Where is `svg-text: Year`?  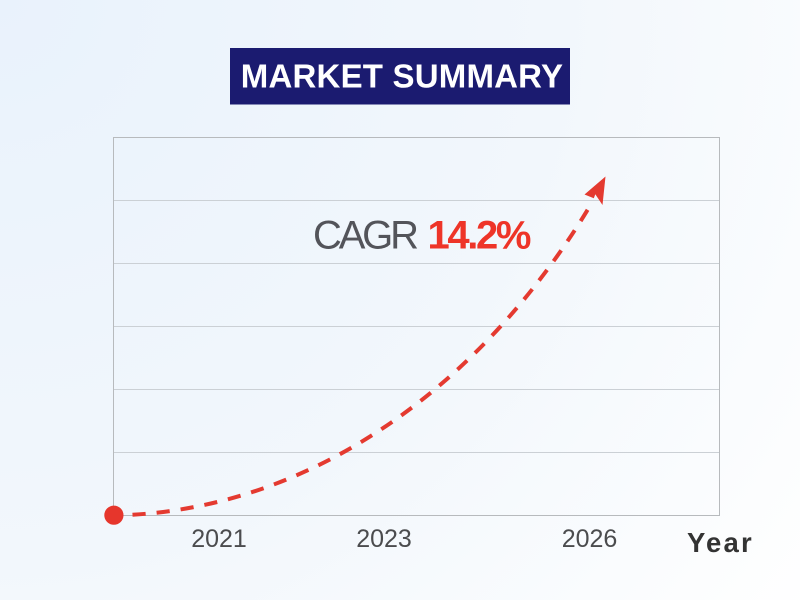
svg-text: Year is located at coordinates (720, 542).